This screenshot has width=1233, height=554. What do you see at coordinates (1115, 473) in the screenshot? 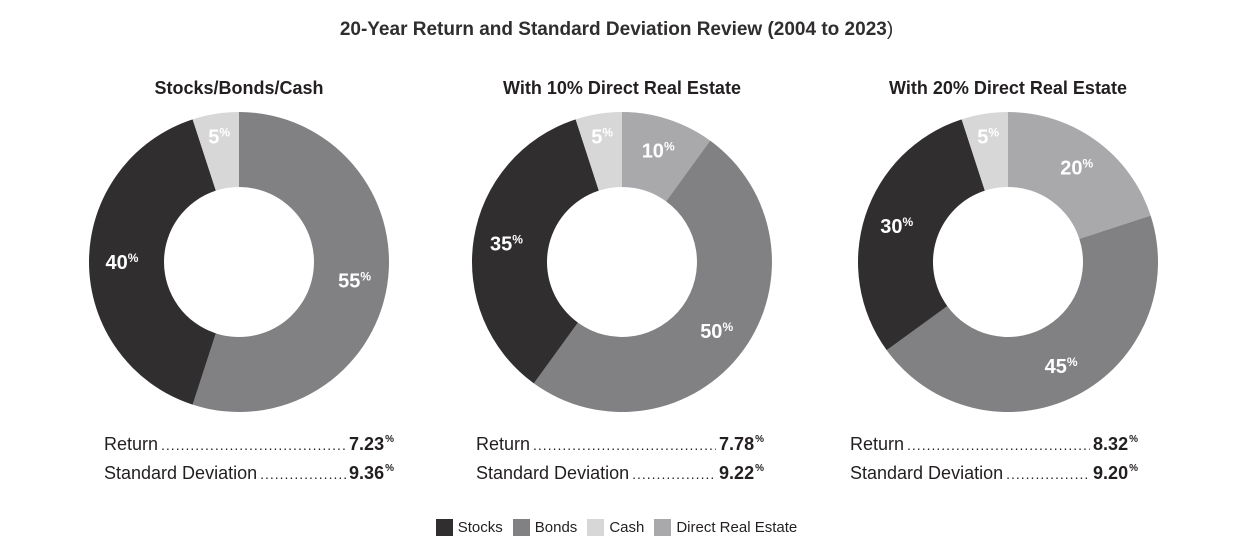
I see `stat-value: 9.20%` at bounding box center [1115, 473].